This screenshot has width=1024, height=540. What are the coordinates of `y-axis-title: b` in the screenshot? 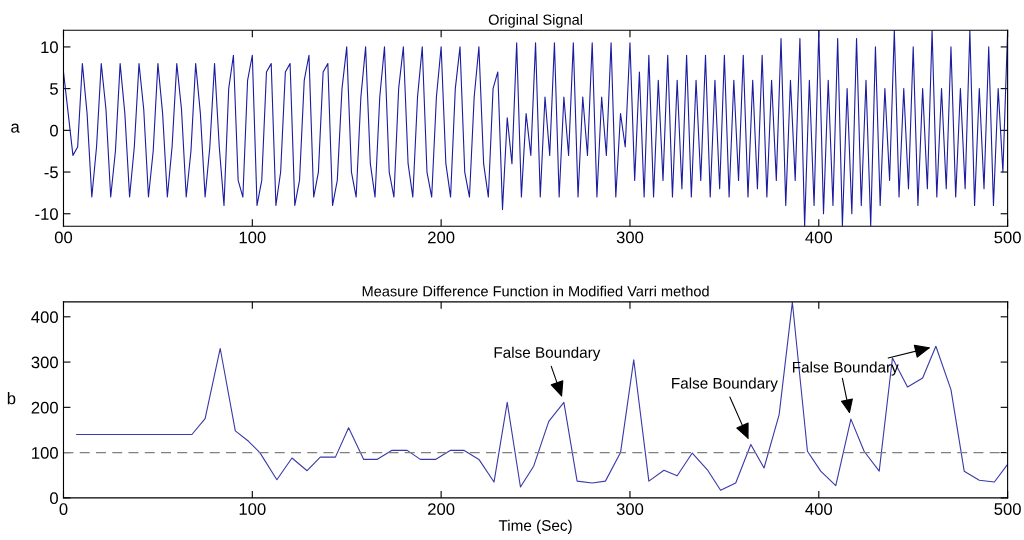 It's located at (11, 398).